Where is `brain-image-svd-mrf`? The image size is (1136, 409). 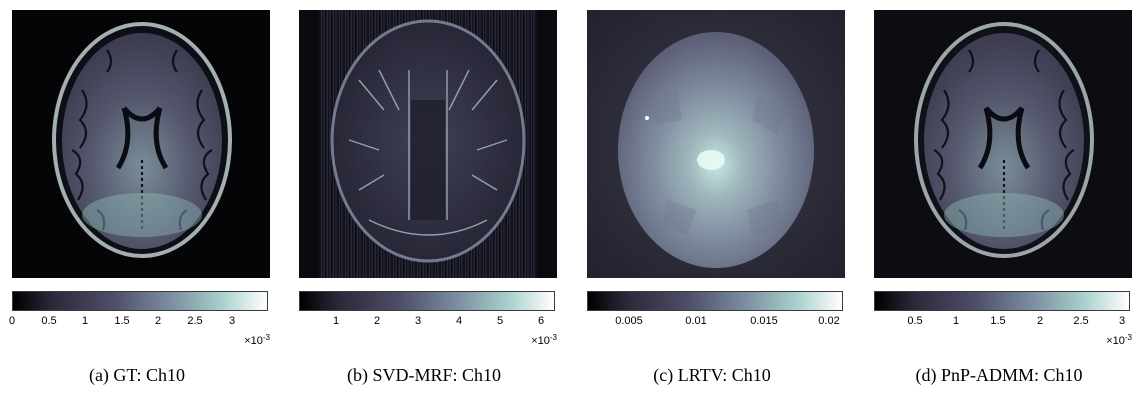
brain-image-svd-mrf is located at coordinates (428, 144).